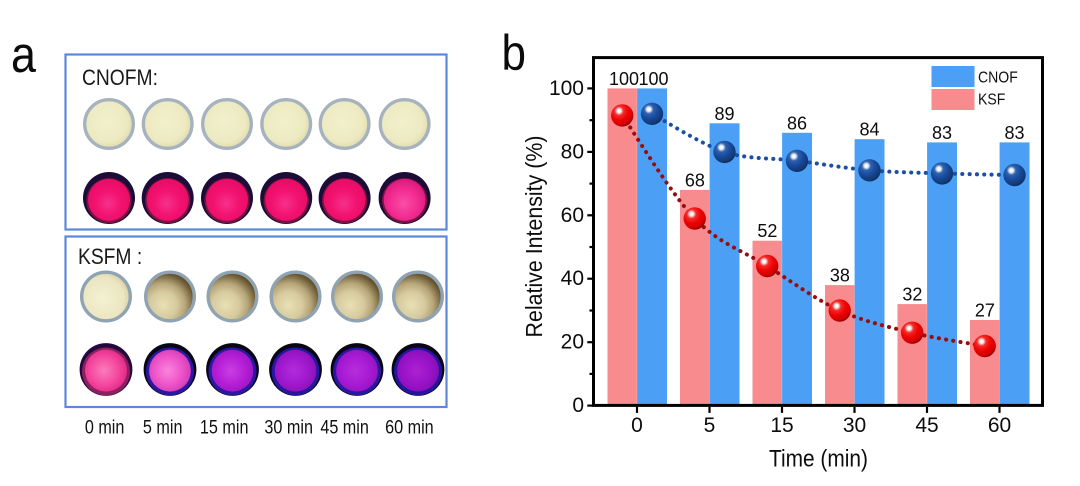 This screenshot has width=1080, height=486. Describe the element at coordinates (534, 237) in the screenshot. I see `svg-text: Relative Intensity (%)` at that location.